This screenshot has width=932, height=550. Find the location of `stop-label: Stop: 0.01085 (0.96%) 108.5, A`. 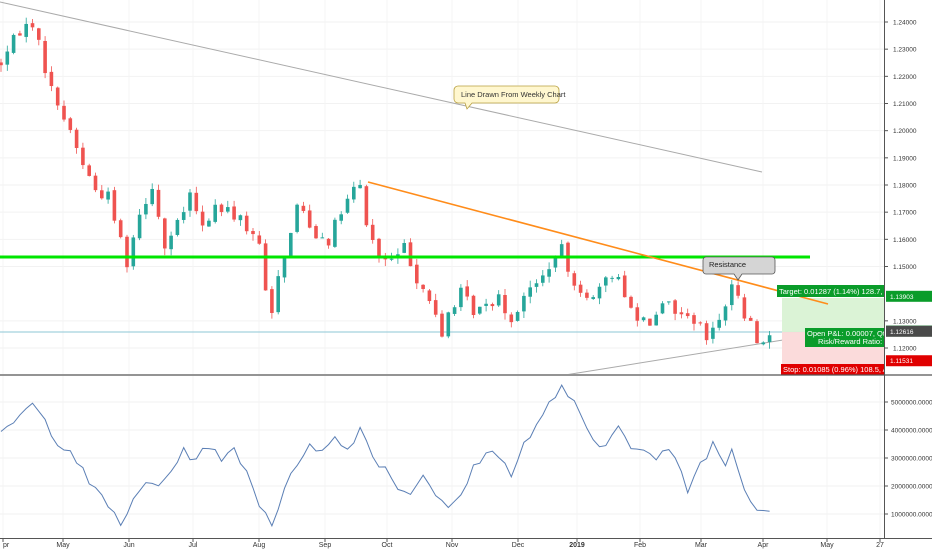

stop-label: Stop: 0.01085 (0.96%) 108.5, A is located at coordinates (834, 369).